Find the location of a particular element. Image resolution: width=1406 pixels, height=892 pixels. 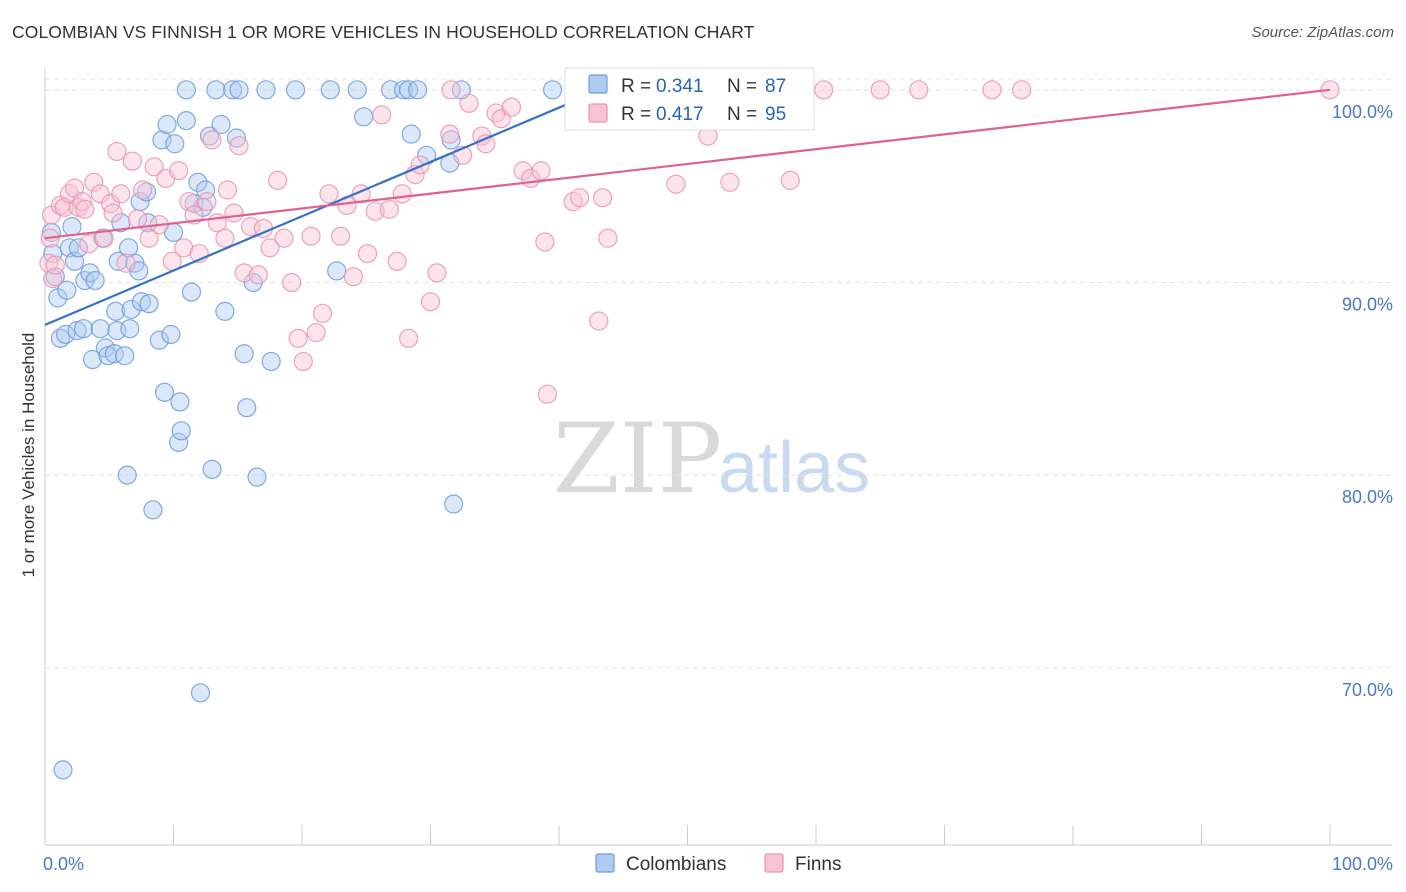

legend-swatch-finns is located at coordinates (598, 113).